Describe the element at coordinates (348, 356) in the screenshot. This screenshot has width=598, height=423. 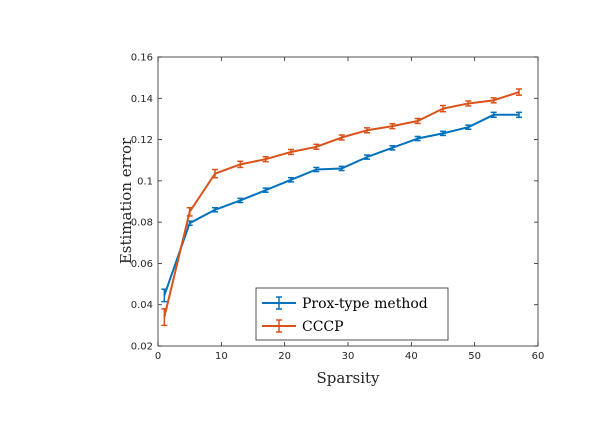
I see `x-tick-label: 30` at that location.